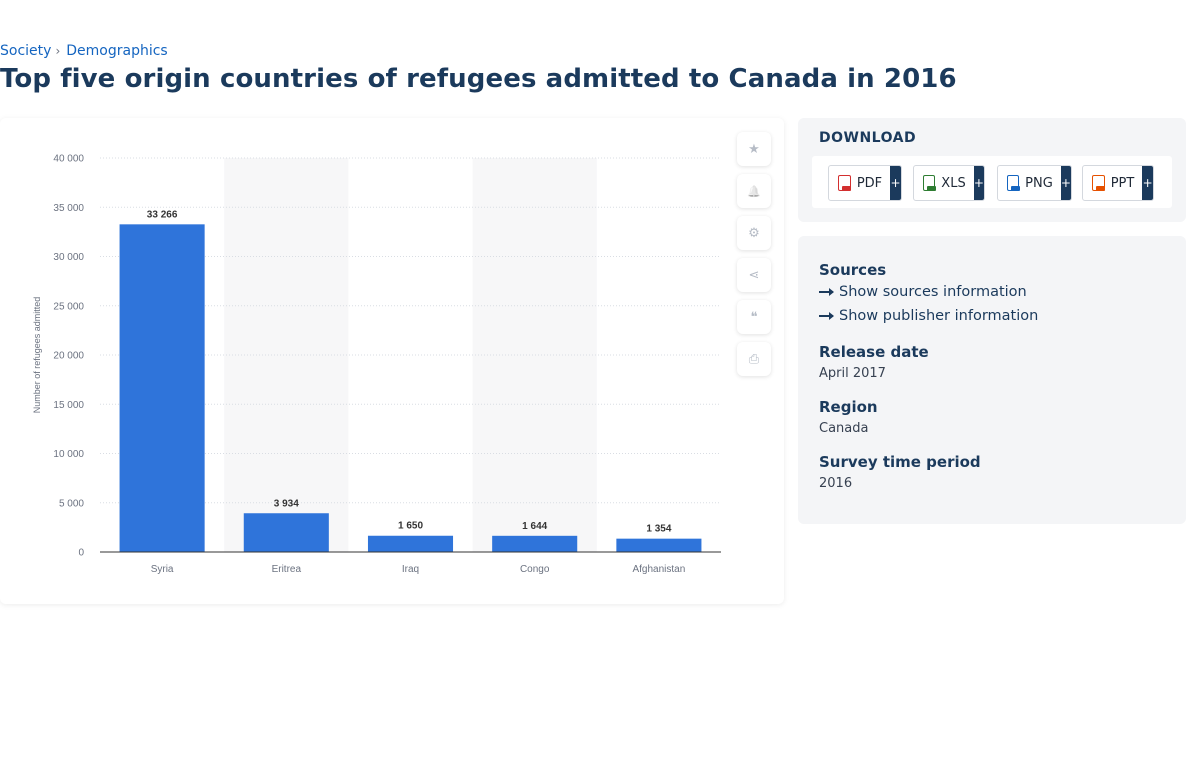 The image size is (1186, 760). What do you see at coordinates (26, 51) in the screenshot?
I see `breadcrumb-society: Society` at bounding box center [26, 51].